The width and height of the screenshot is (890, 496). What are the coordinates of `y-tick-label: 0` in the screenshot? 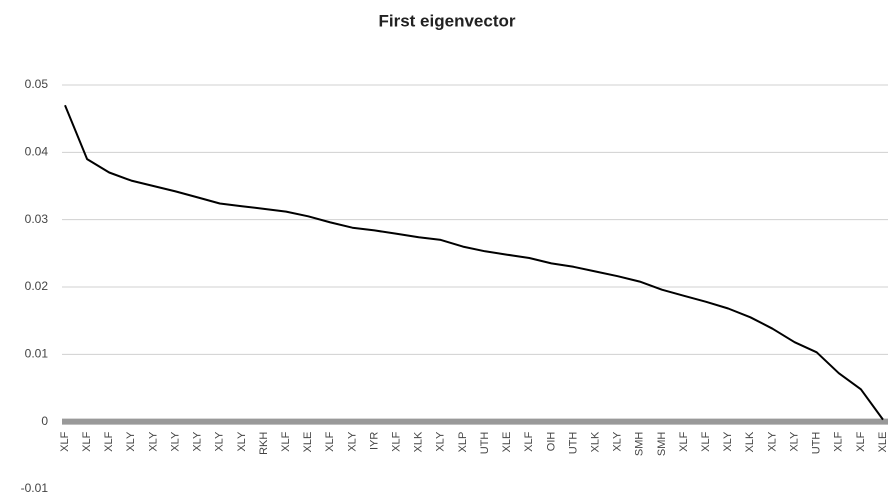 It's located at (44, 421).